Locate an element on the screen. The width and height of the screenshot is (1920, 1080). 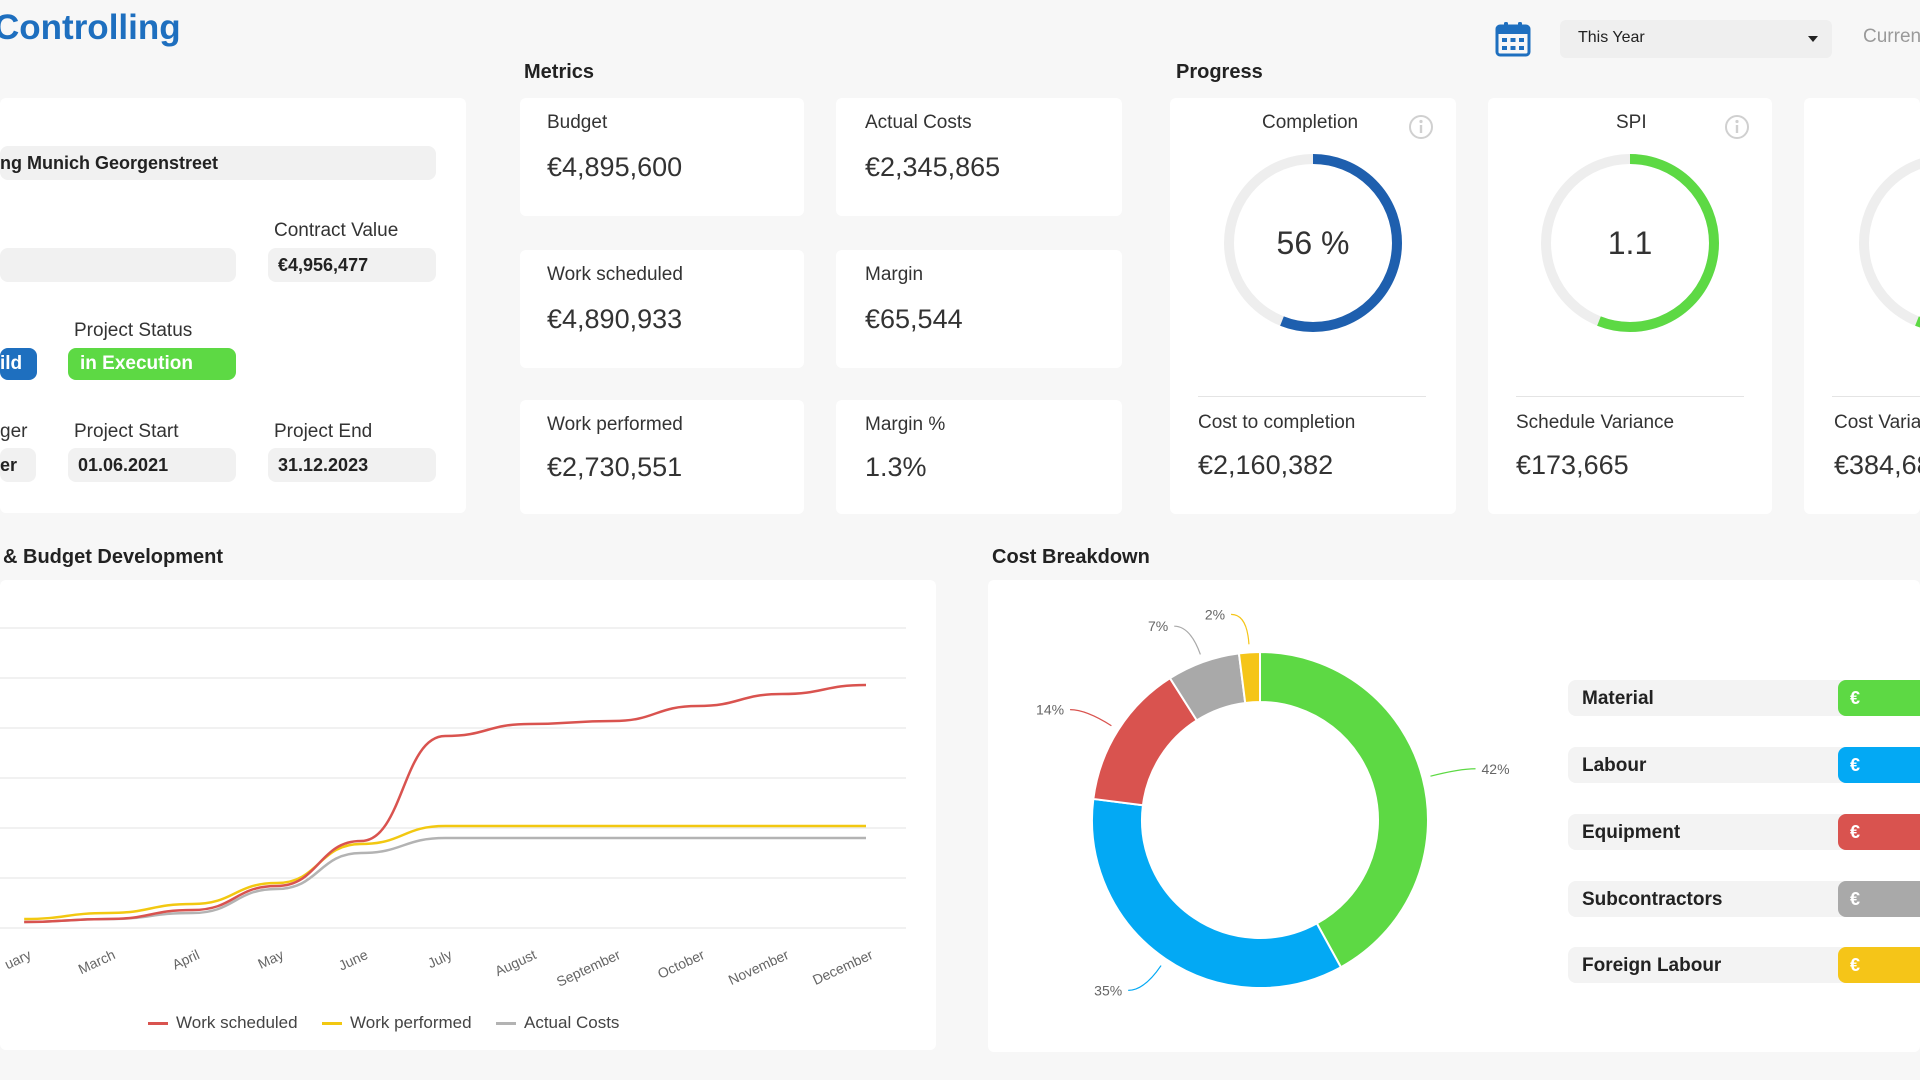
metric-label: Work performed is located at coordinates (615, 424).